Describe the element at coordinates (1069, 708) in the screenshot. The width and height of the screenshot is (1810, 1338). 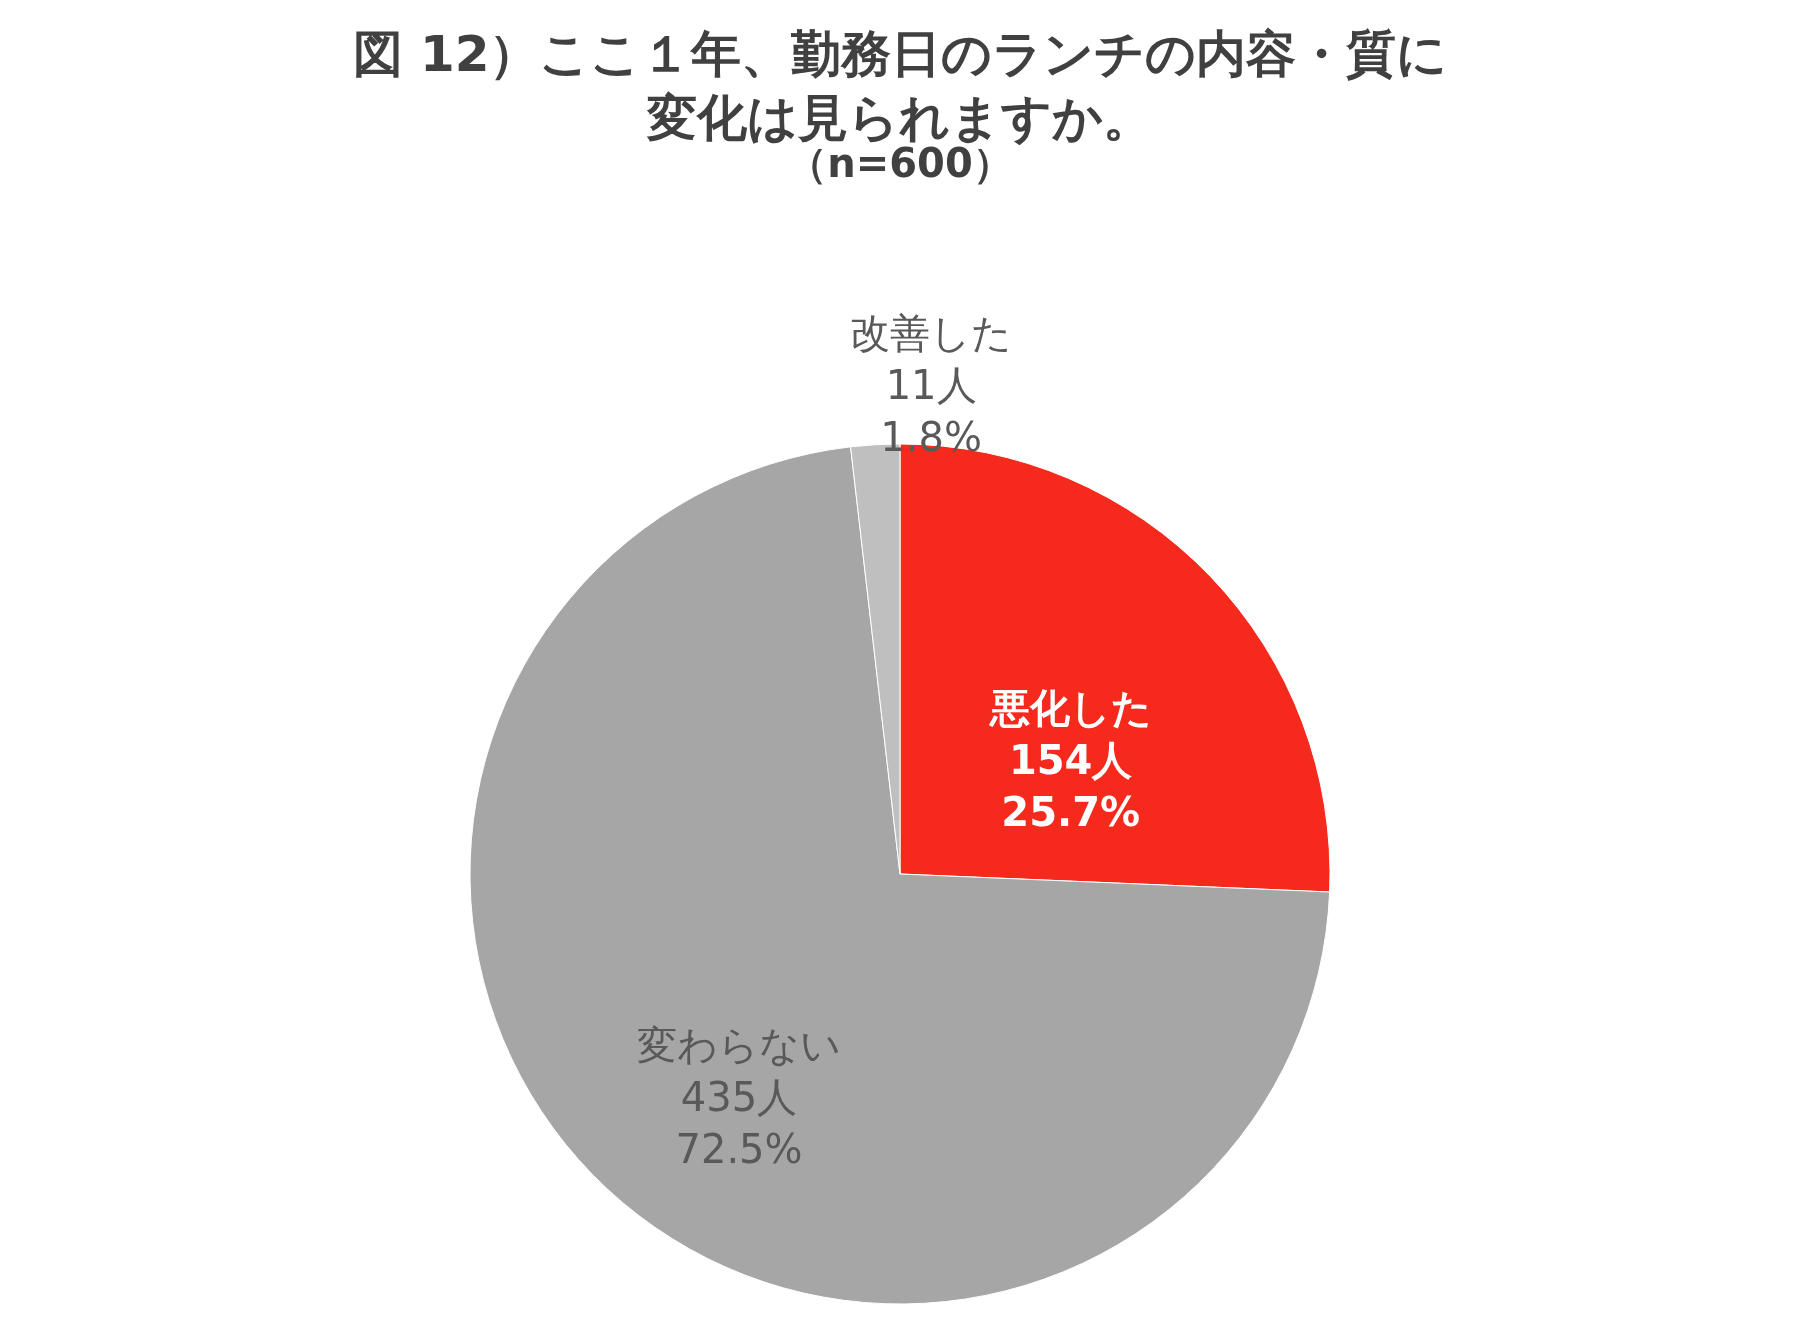
I see `slice-label: 悪化した` at that location.